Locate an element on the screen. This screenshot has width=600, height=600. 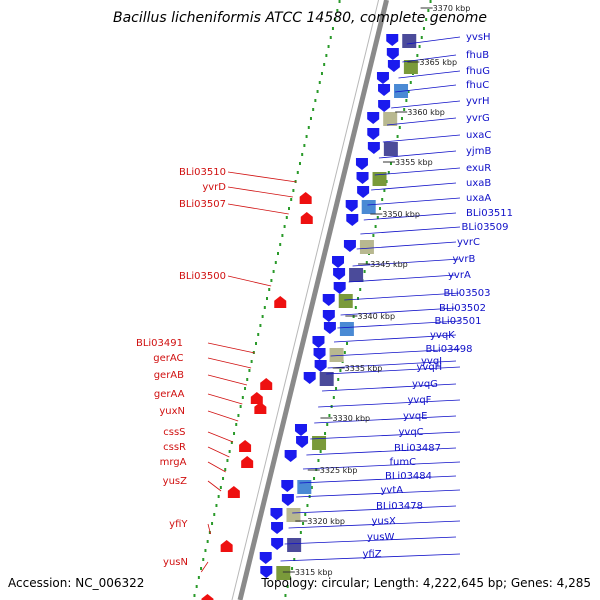
gene-label-right: BLi03498 is located at coordinates (449, 349).